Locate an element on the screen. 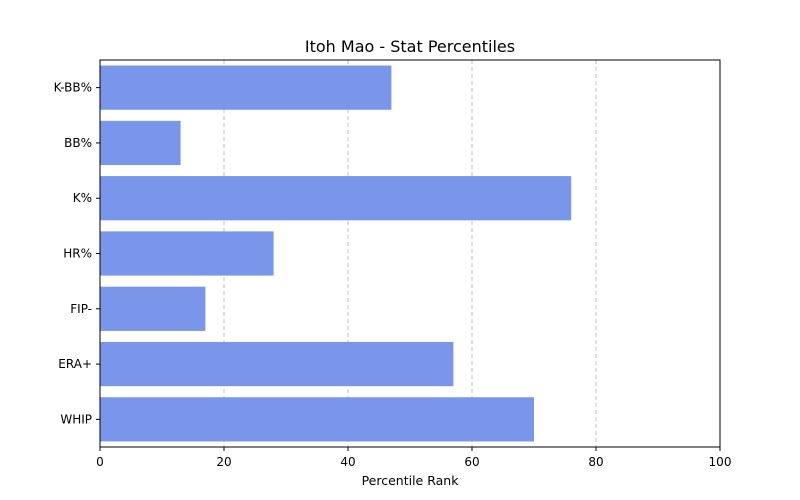 This screenshot has height=500, width=800. x-tick-label-3: 60 is located at coordinates (471, 462).